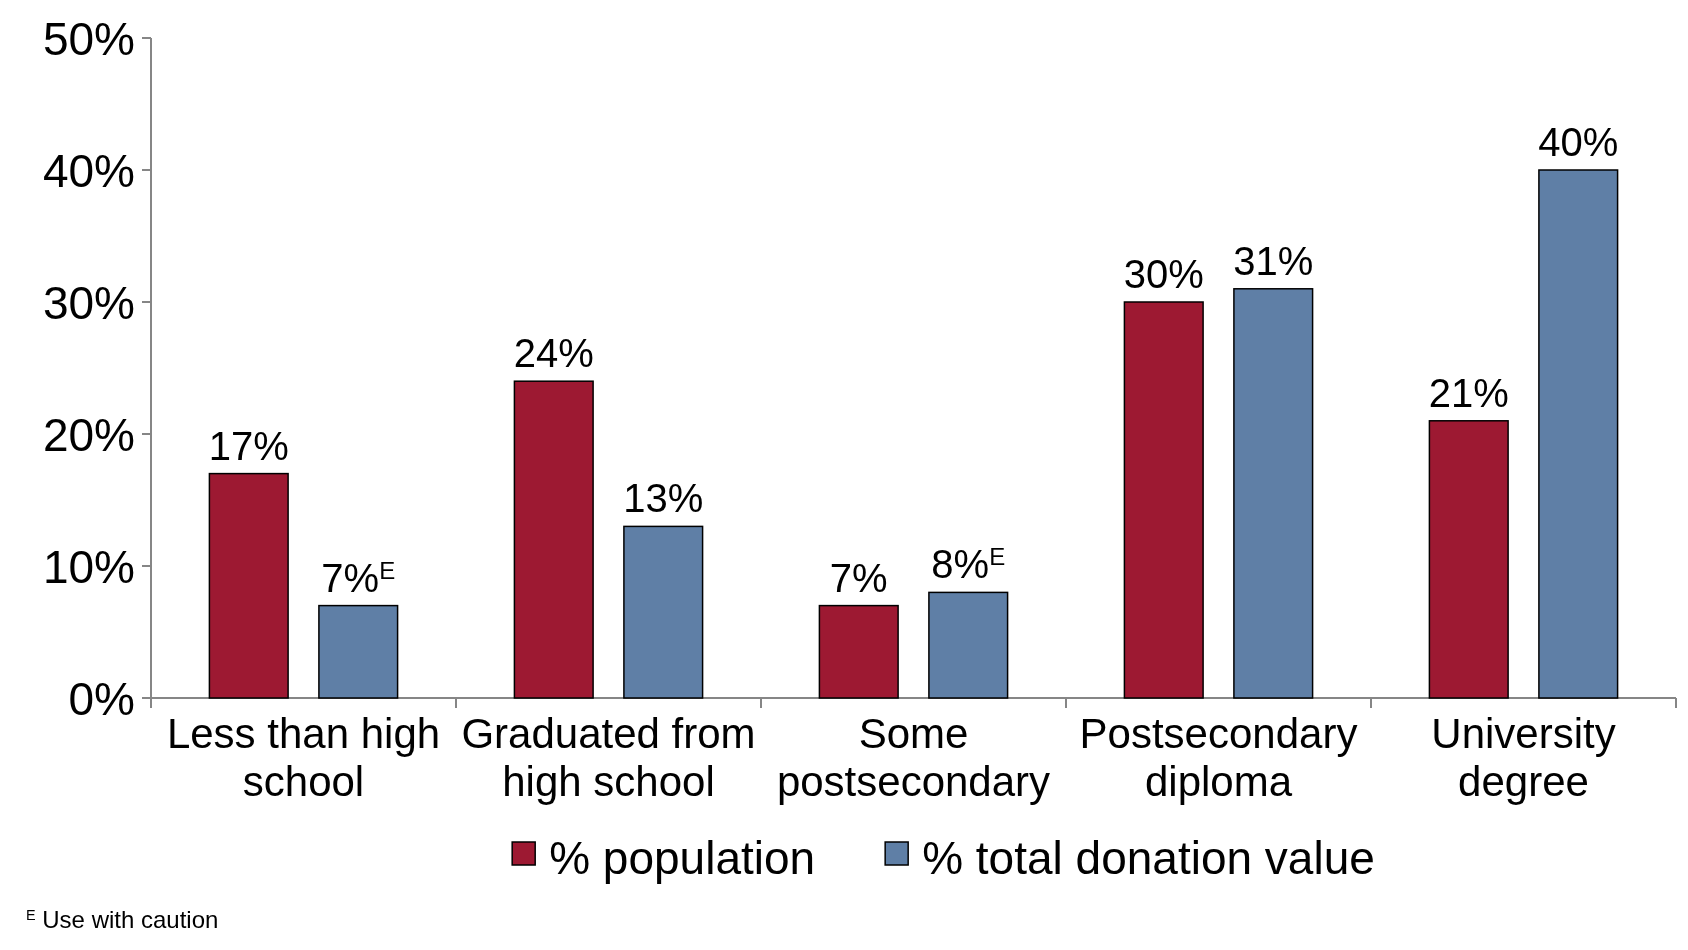  What do you see at coordinates (1218, 757) in the screenshot?
I see `x-tick-label: Postsecondary diploma` at bounding box center [1218, 757].